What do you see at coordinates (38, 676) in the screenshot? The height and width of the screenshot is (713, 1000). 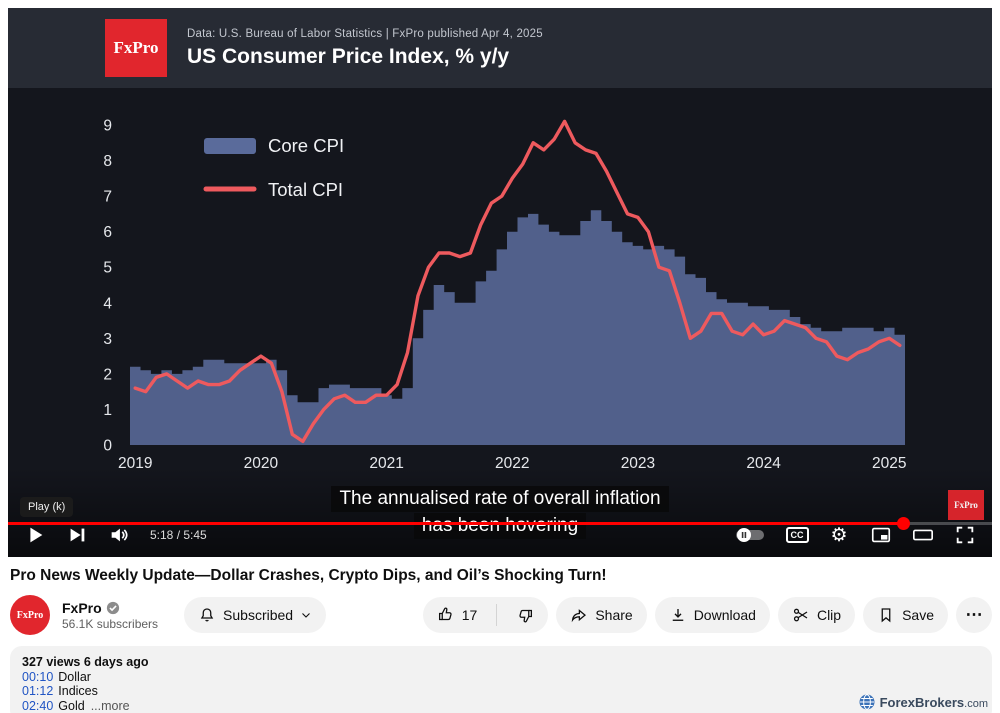 I see `chapter-timestamp-link: 00:10` at bounding box center [38, 676].